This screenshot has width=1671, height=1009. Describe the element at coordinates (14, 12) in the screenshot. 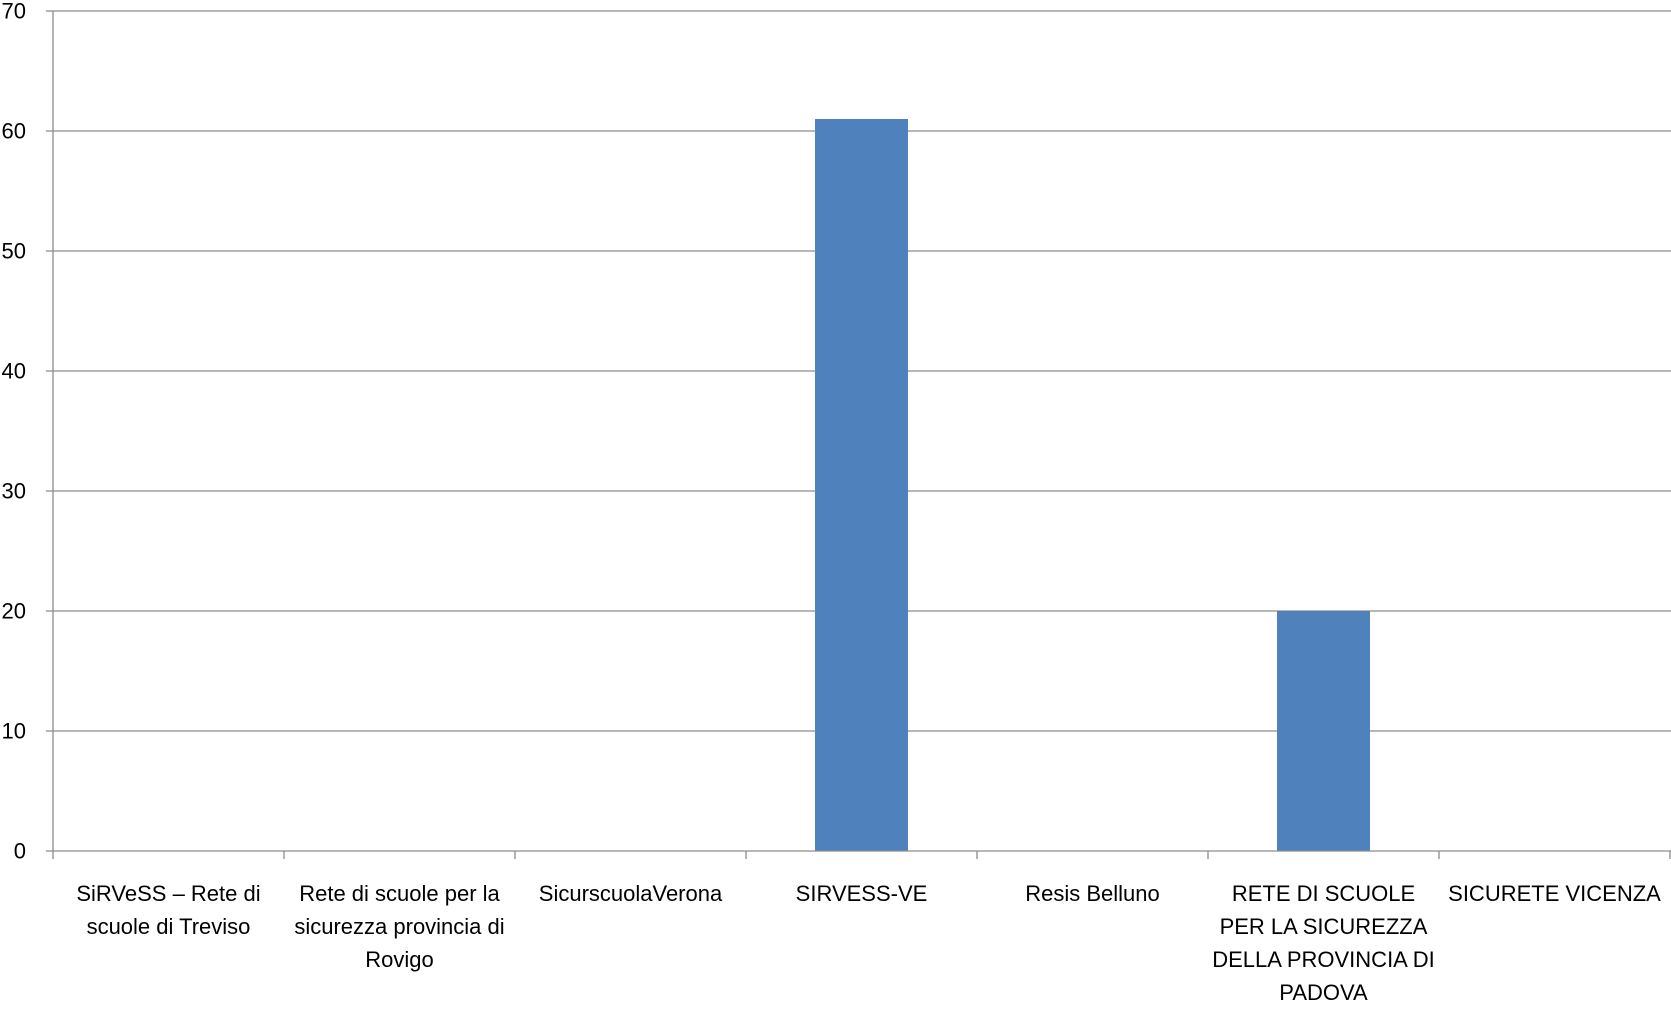

I see `y-tick-label: 70` at that location.